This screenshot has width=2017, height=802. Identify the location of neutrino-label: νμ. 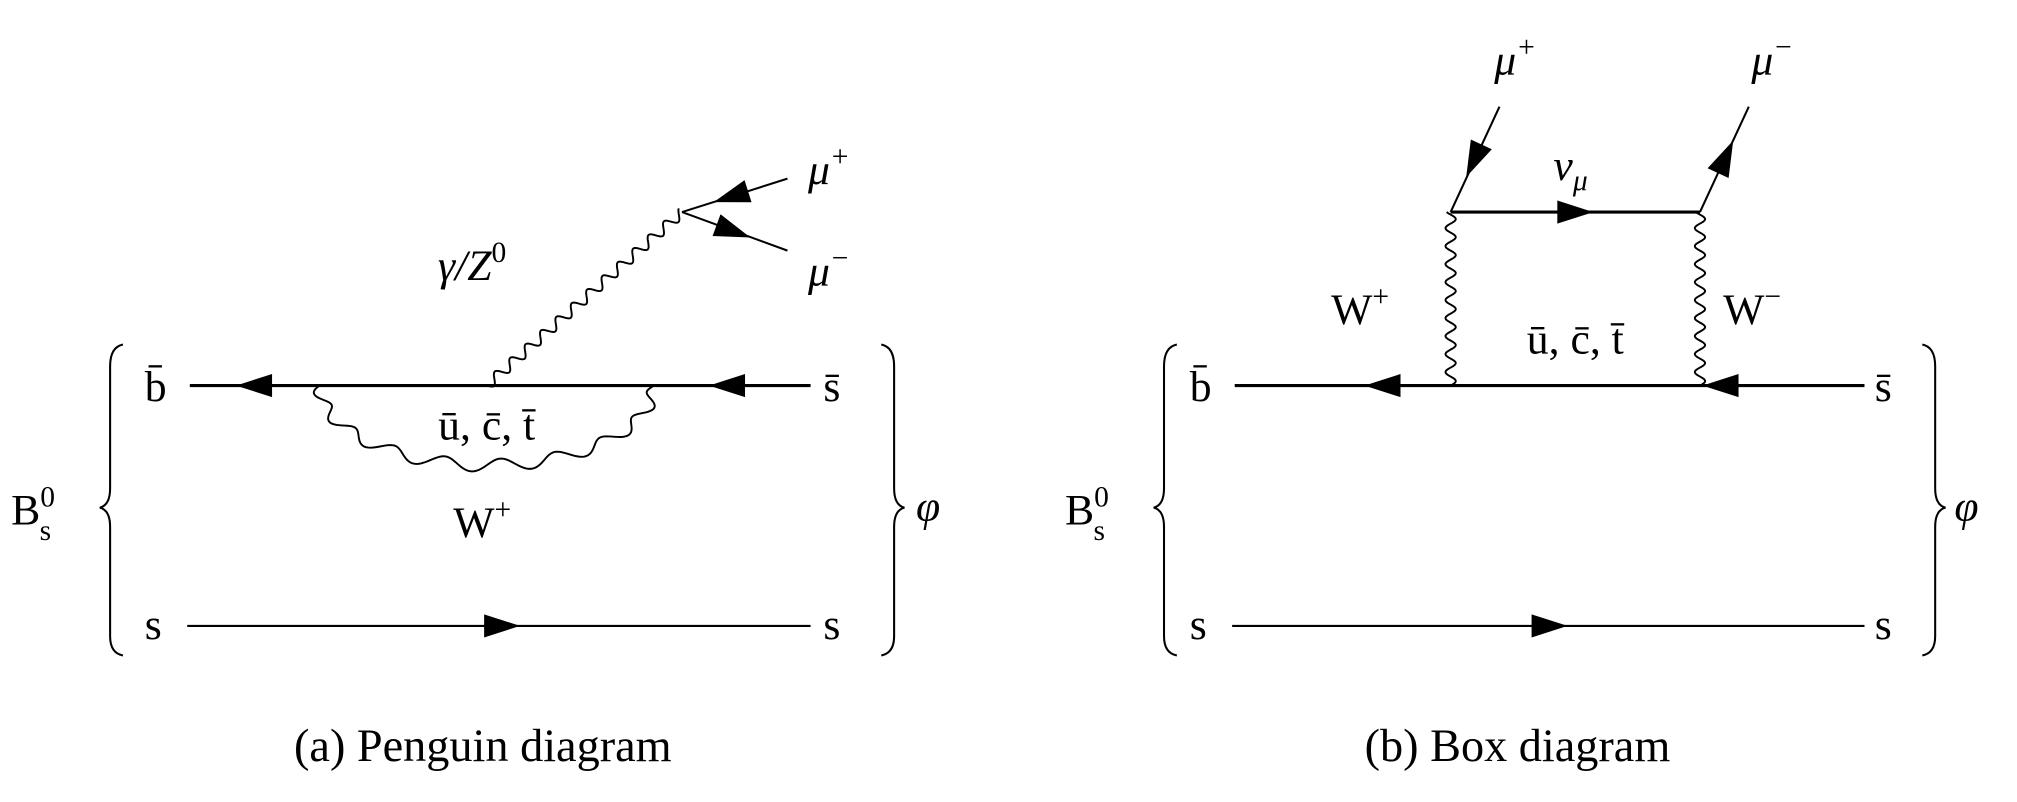
(1570, 169).